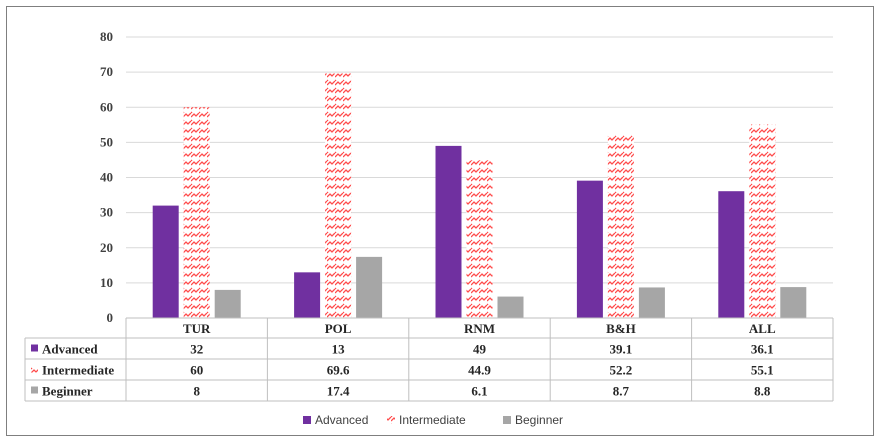  What do you see at coordinates (338, 370) in the screenshot?
I see `table-cell: 69.6` at bounding box center [338, 370].